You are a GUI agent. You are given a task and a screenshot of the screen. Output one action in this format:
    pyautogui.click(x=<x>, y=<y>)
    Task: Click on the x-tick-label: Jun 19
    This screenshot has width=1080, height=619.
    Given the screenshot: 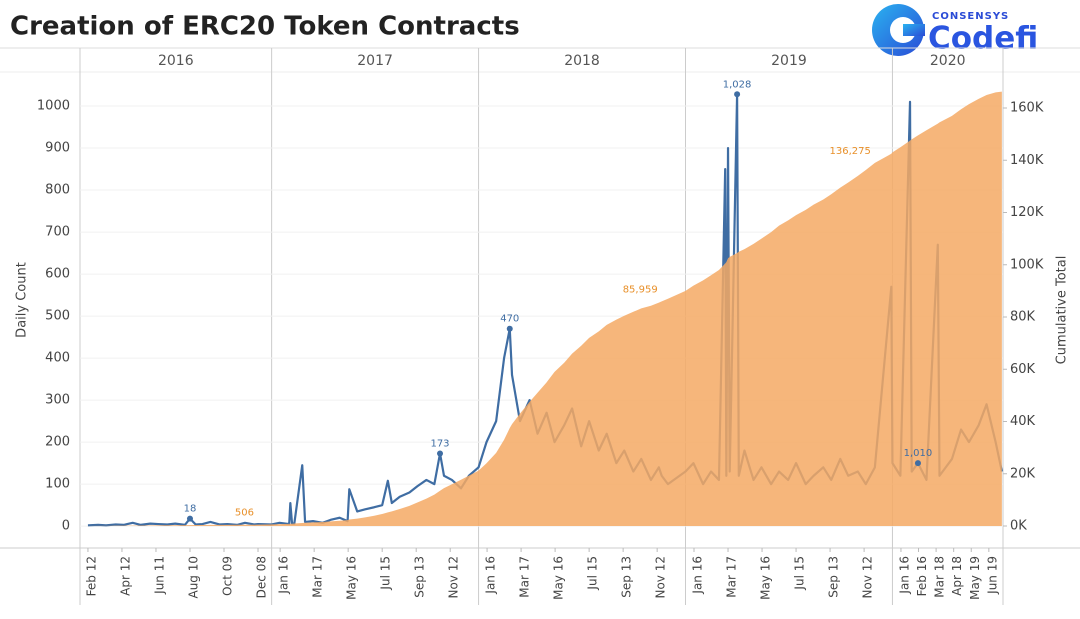 What is the action you would take?
    pyautogui.click(x=992, y=575)
    